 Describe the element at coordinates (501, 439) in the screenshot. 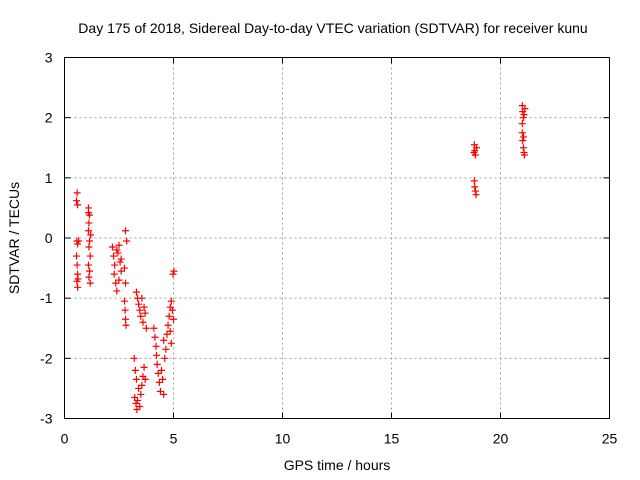

I see `x-tick-label: 20` at that location.